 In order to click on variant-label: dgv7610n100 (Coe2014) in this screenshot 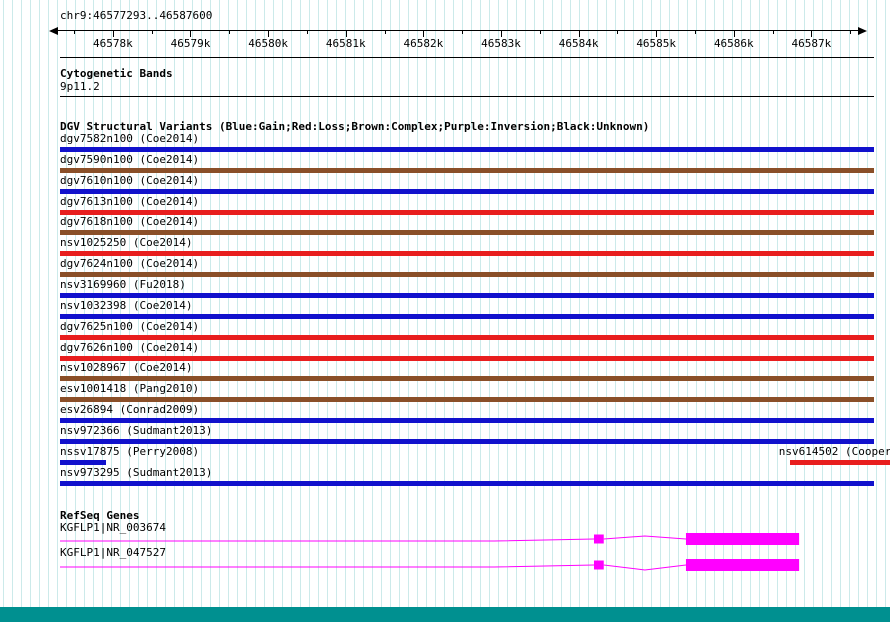, I will do `click(130, 180)`.